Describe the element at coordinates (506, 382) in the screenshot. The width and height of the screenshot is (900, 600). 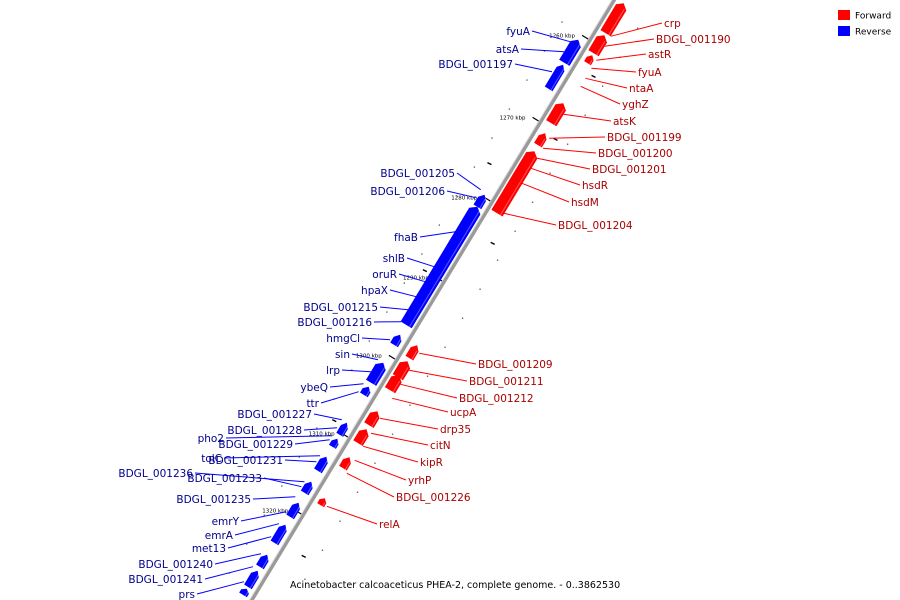
I see `forward-gene-label-bdgl-001211: BDGL_001211` at that location.